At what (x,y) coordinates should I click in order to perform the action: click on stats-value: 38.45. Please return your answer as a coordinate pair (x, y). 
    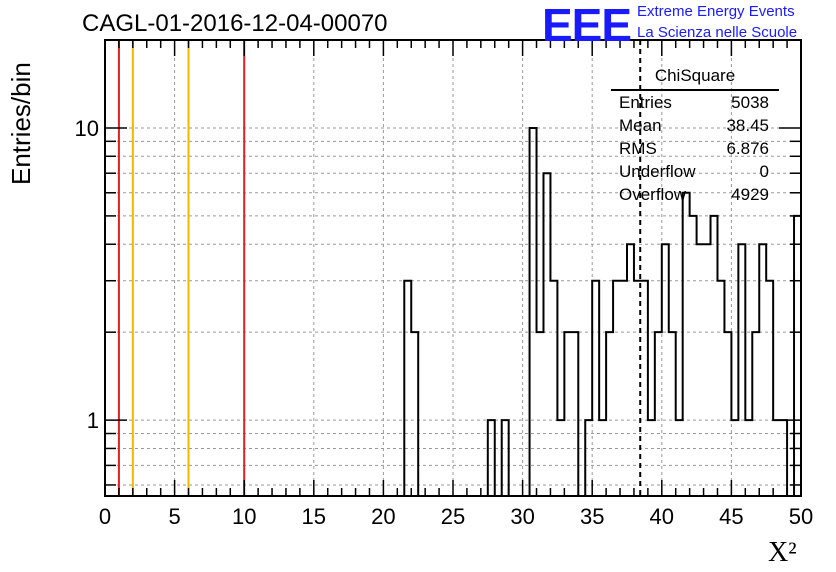
    Looking at the image, I should click on (747, 125).